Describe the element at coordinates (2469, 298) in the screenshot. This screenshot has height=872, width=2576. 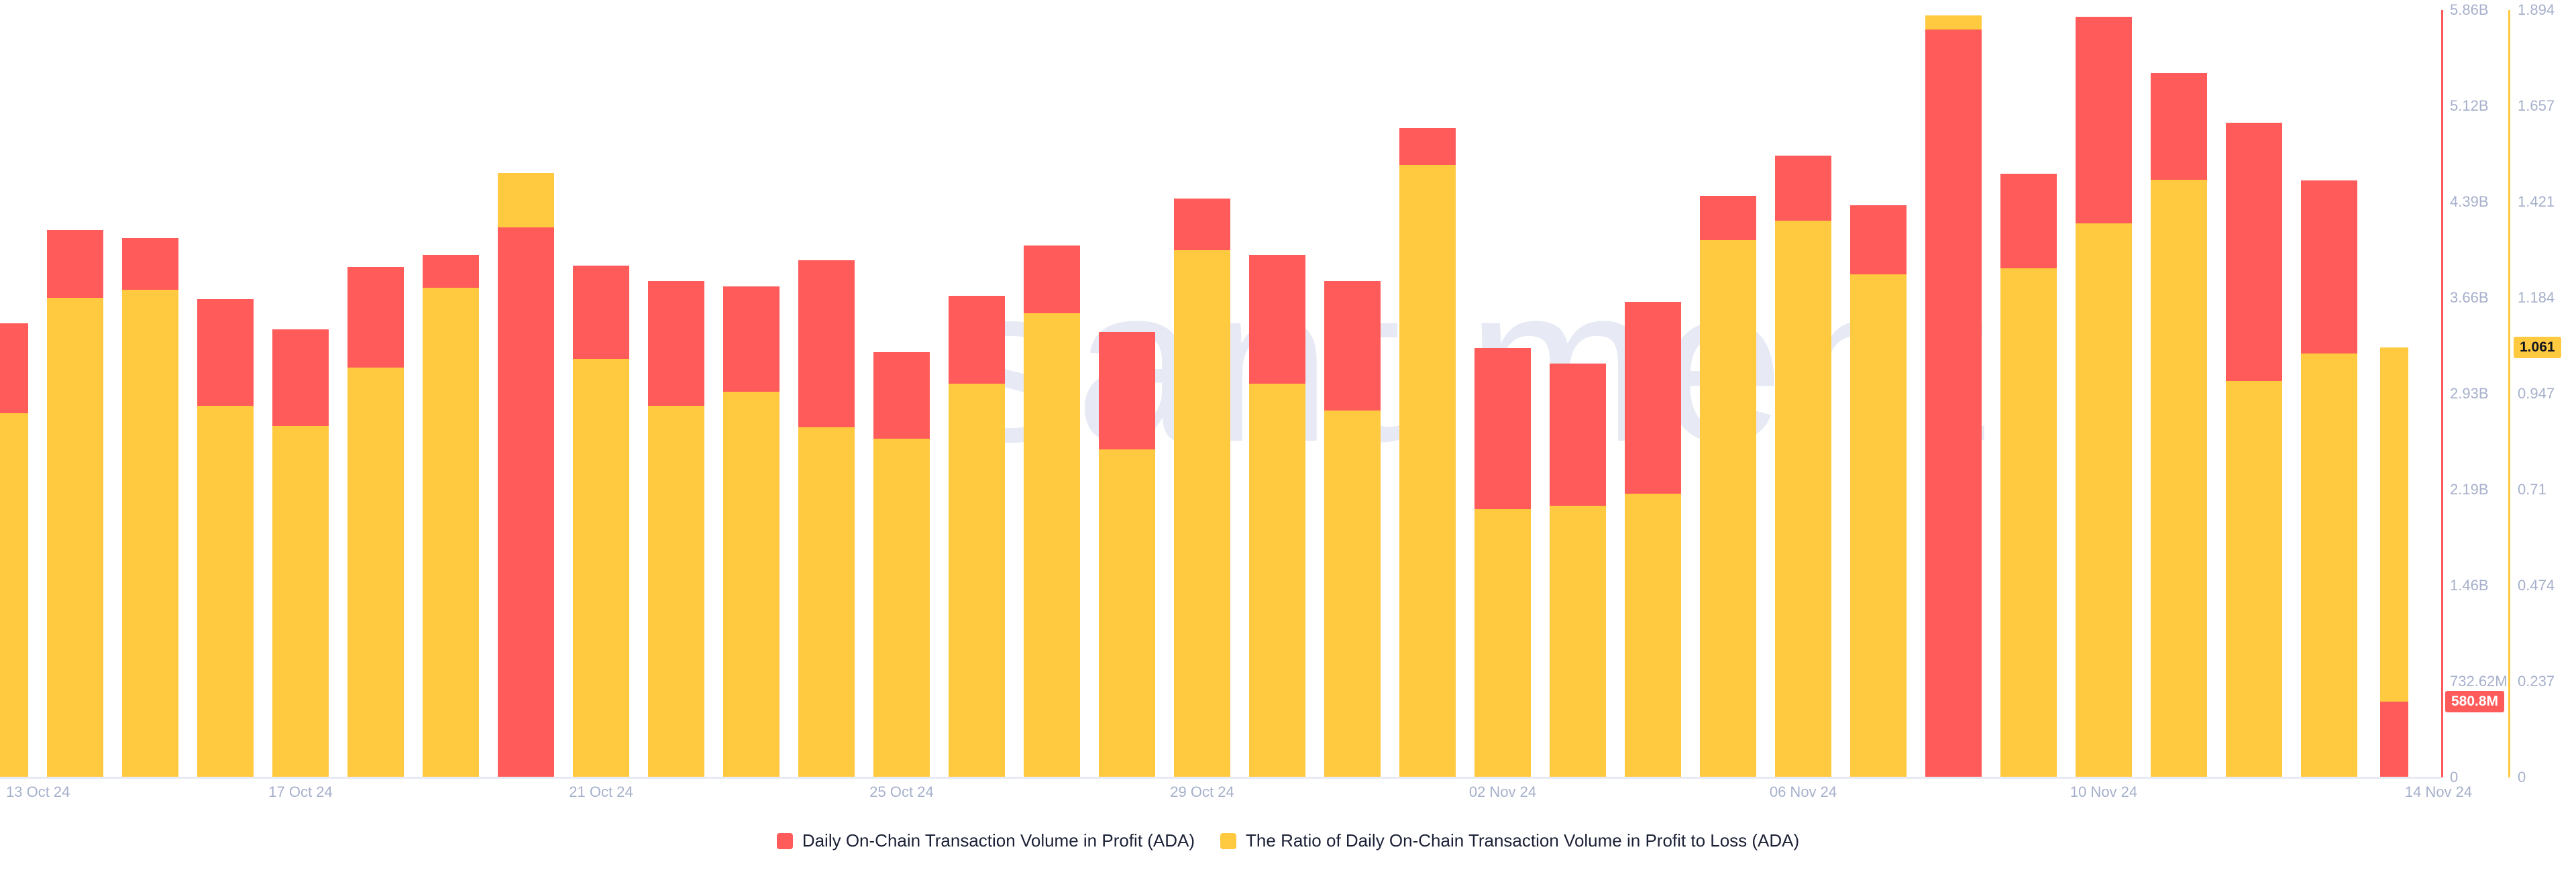
I see `axis-tick-label: 3.66B` at that location.